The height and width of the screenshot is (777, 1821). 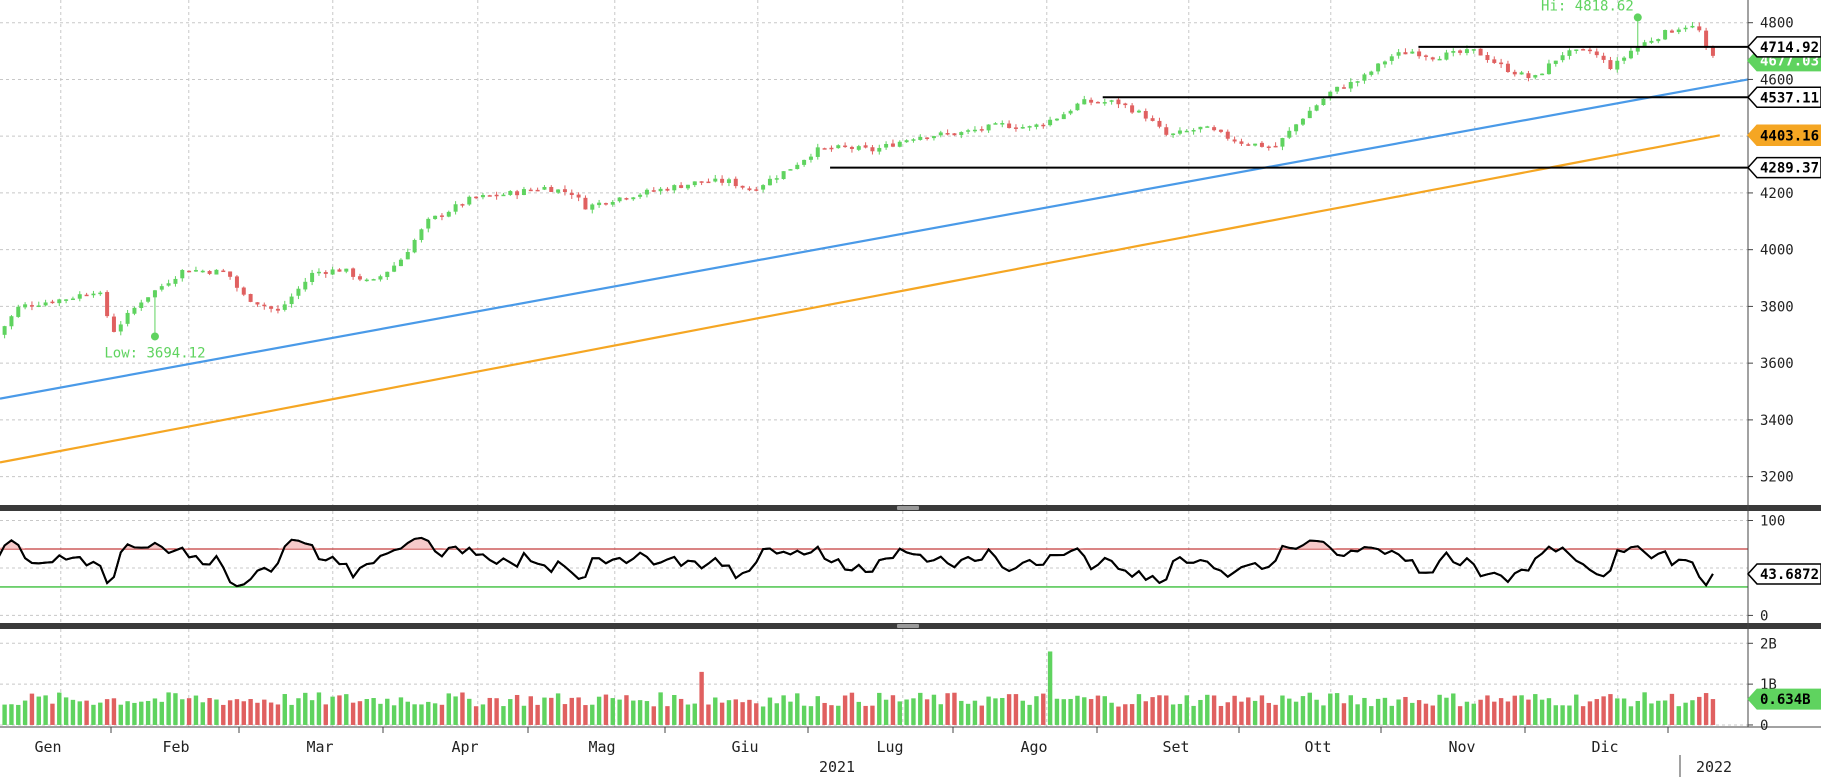 What do you see at coordinates (1777, 80) in the screenshot?
I see `y-tick-label: 4600` at bounding box center [1777, 80].